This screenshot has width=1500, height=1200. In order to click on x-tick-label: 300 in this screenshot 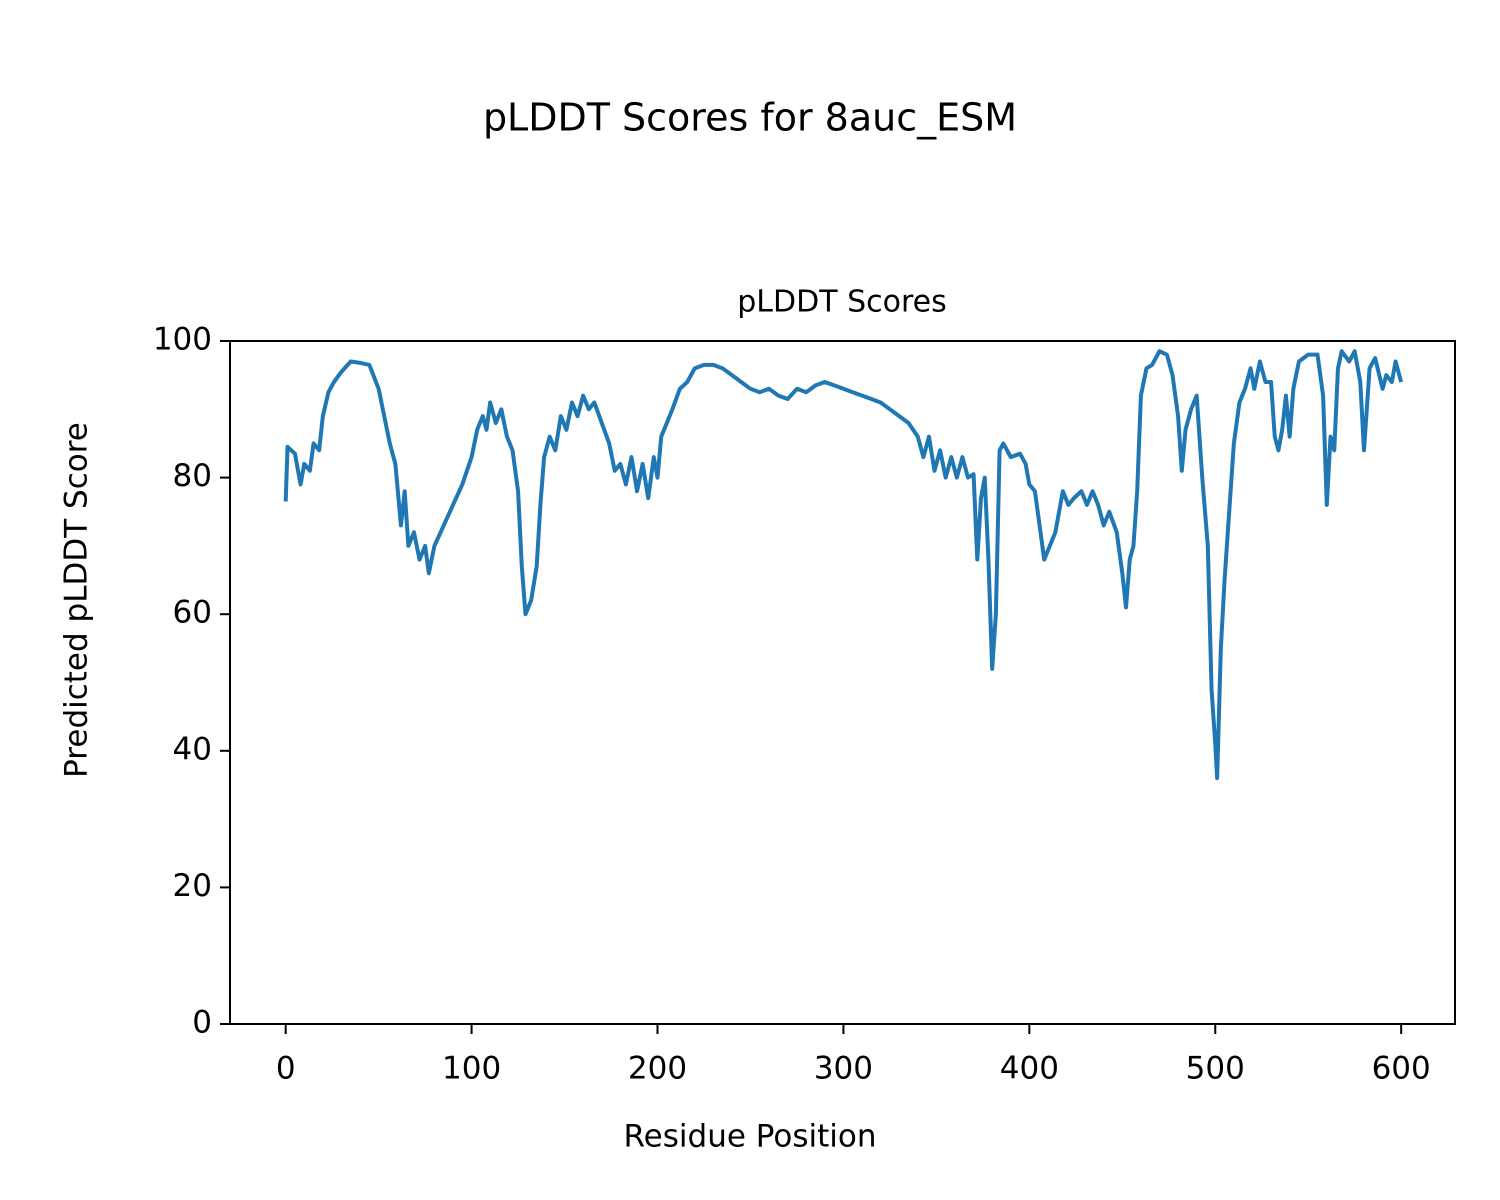, I will do `click(843, 1069)`.